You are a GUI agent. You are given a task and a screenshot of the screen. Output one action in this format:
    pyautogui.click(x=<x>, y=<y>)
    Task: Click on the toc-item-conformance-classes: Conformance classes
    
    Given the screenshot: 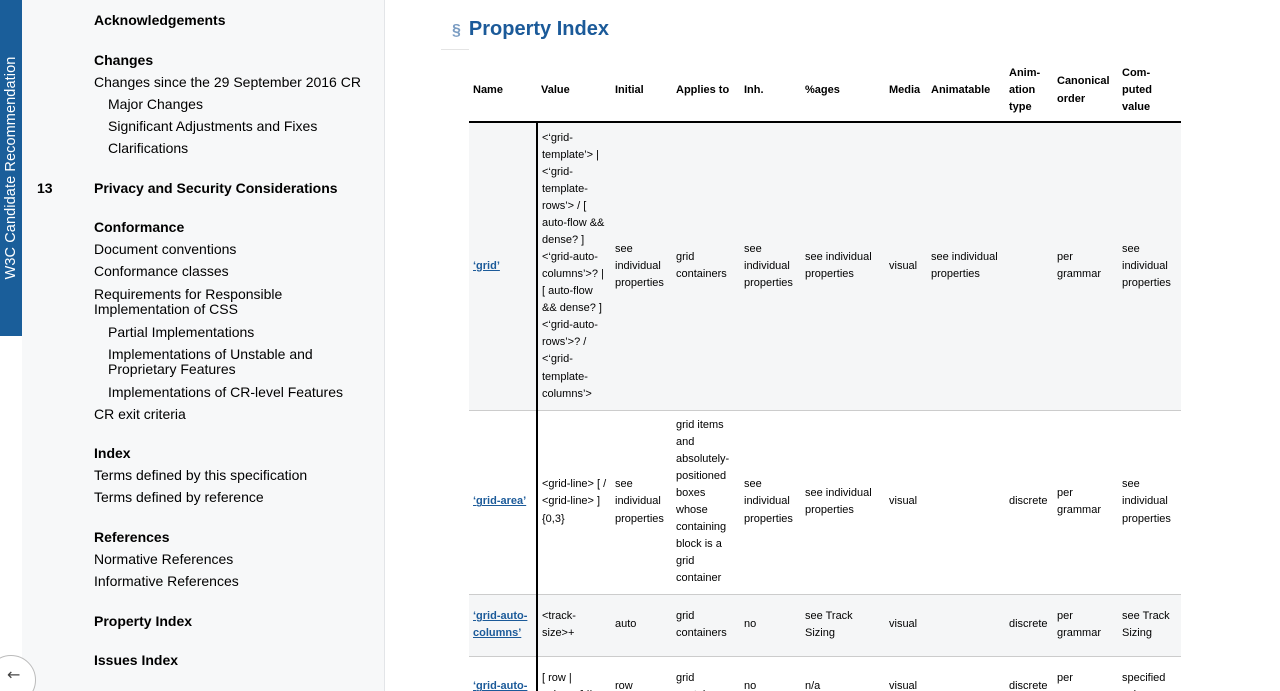 What is the action you would take?
    pyautogui.click(x=161, y=271)
    